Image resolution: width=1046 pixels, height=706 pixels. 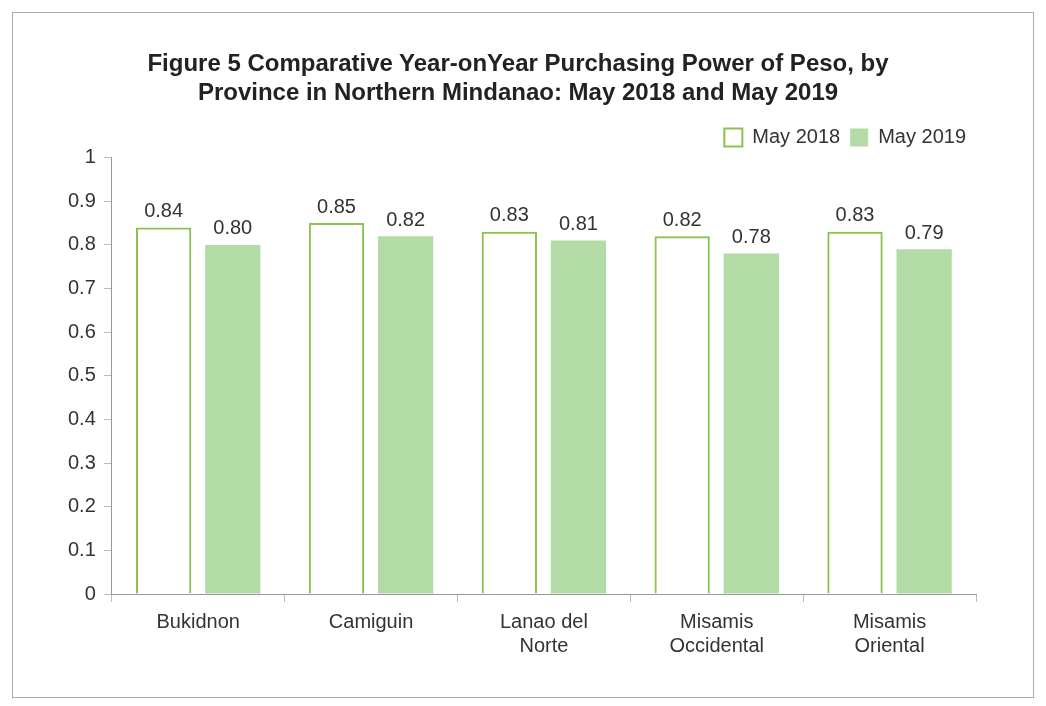 I want to click on y-tick-label: 0.5, so click(x=81, y=374).